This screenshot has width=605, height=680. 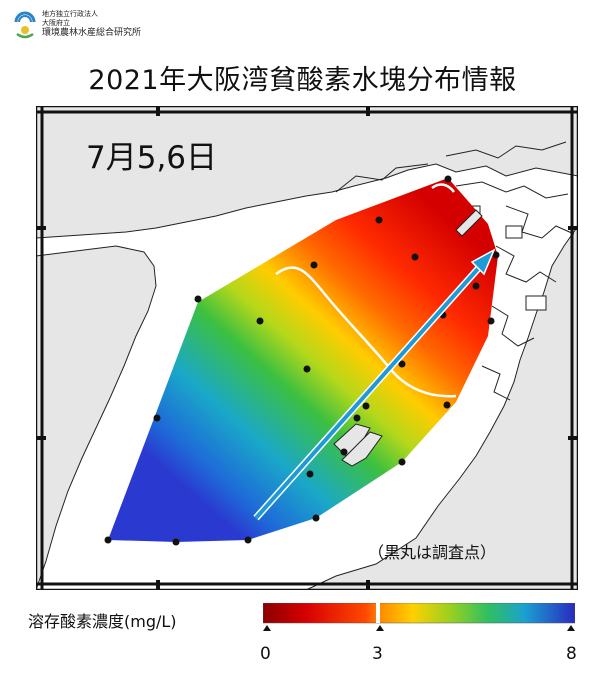 I want to click on org-line-2: 大阪府立, so click(x=56, y=23).